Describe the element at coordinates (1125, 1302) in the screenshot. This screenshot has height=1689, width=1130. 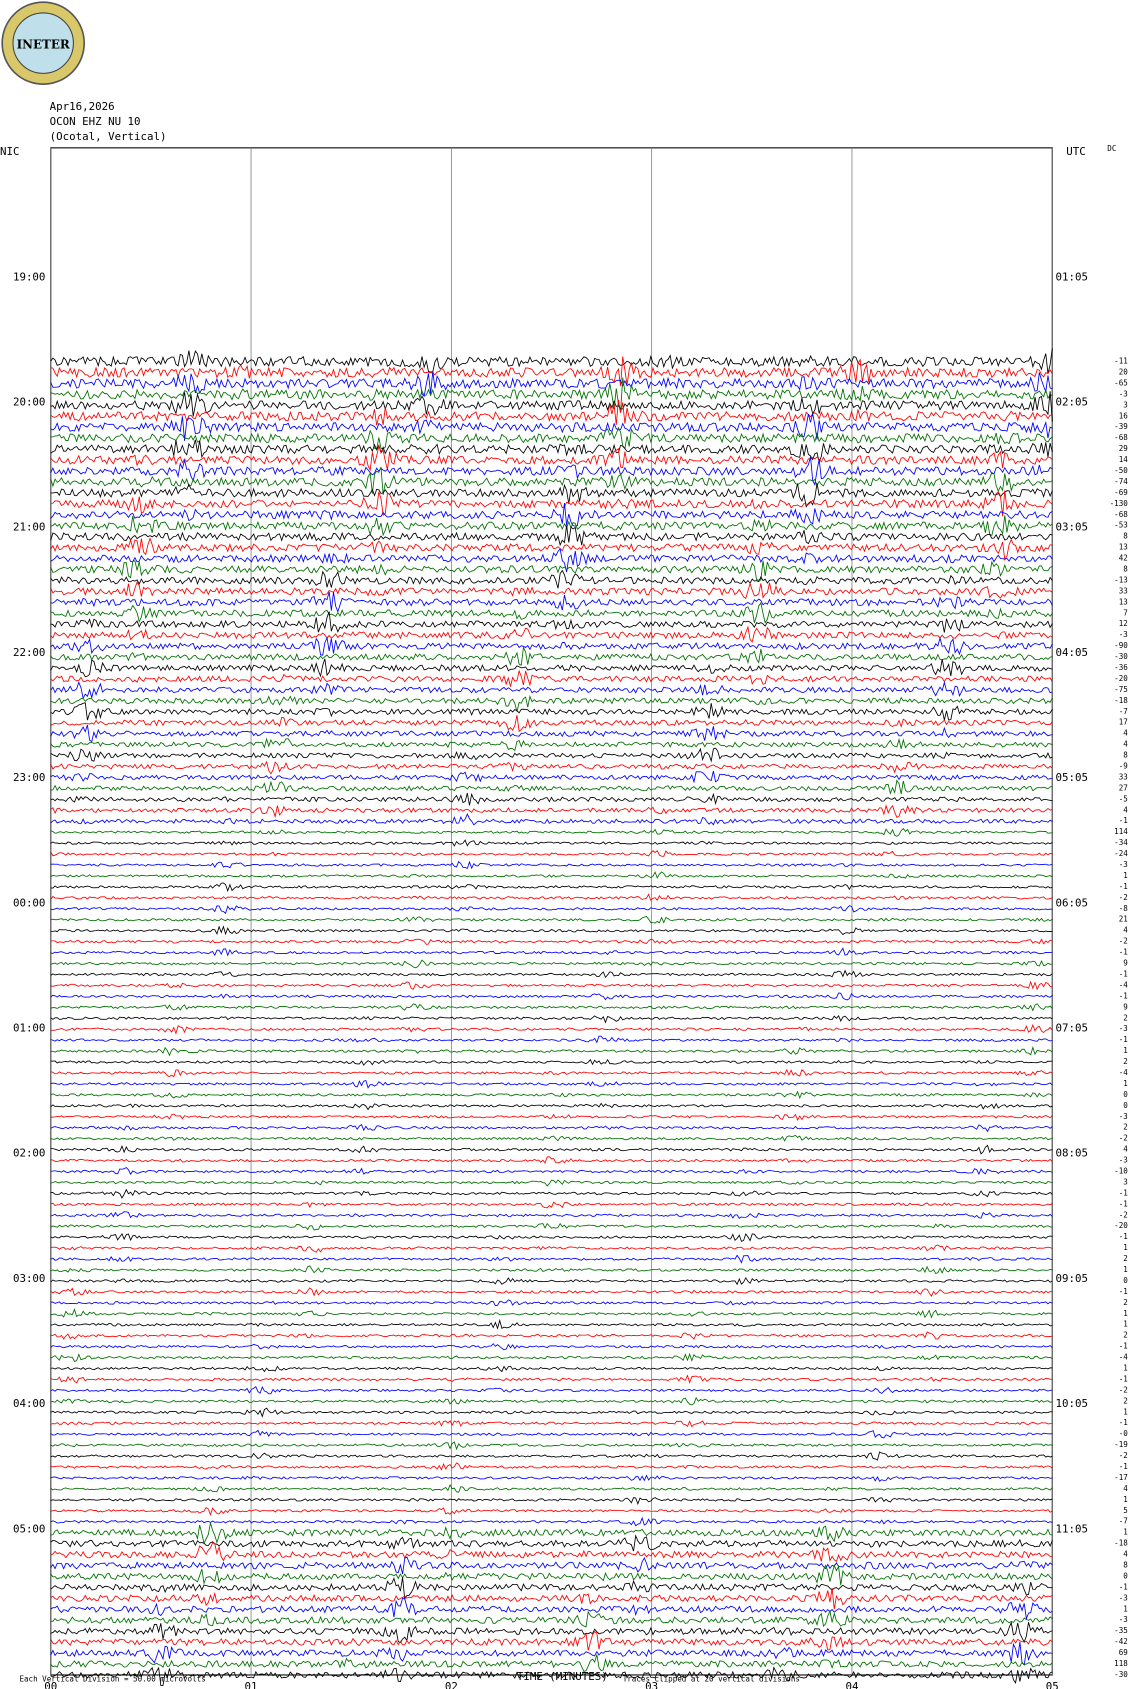
I see `dc-offset: 2` at that location.